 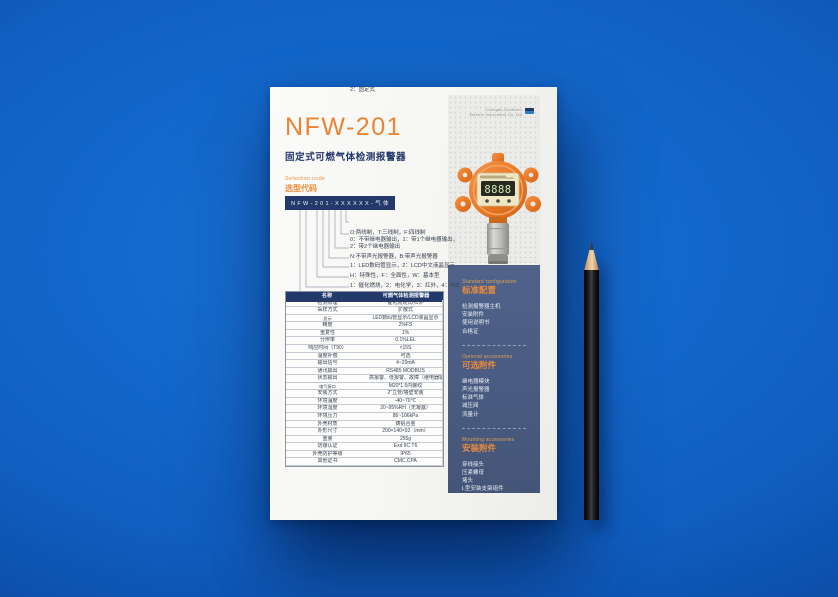 What do you see at coordinates (483, 489) in the screenshot?
I see `sidebar-item: L型安装支架组件` at bounding box center [483, 489].